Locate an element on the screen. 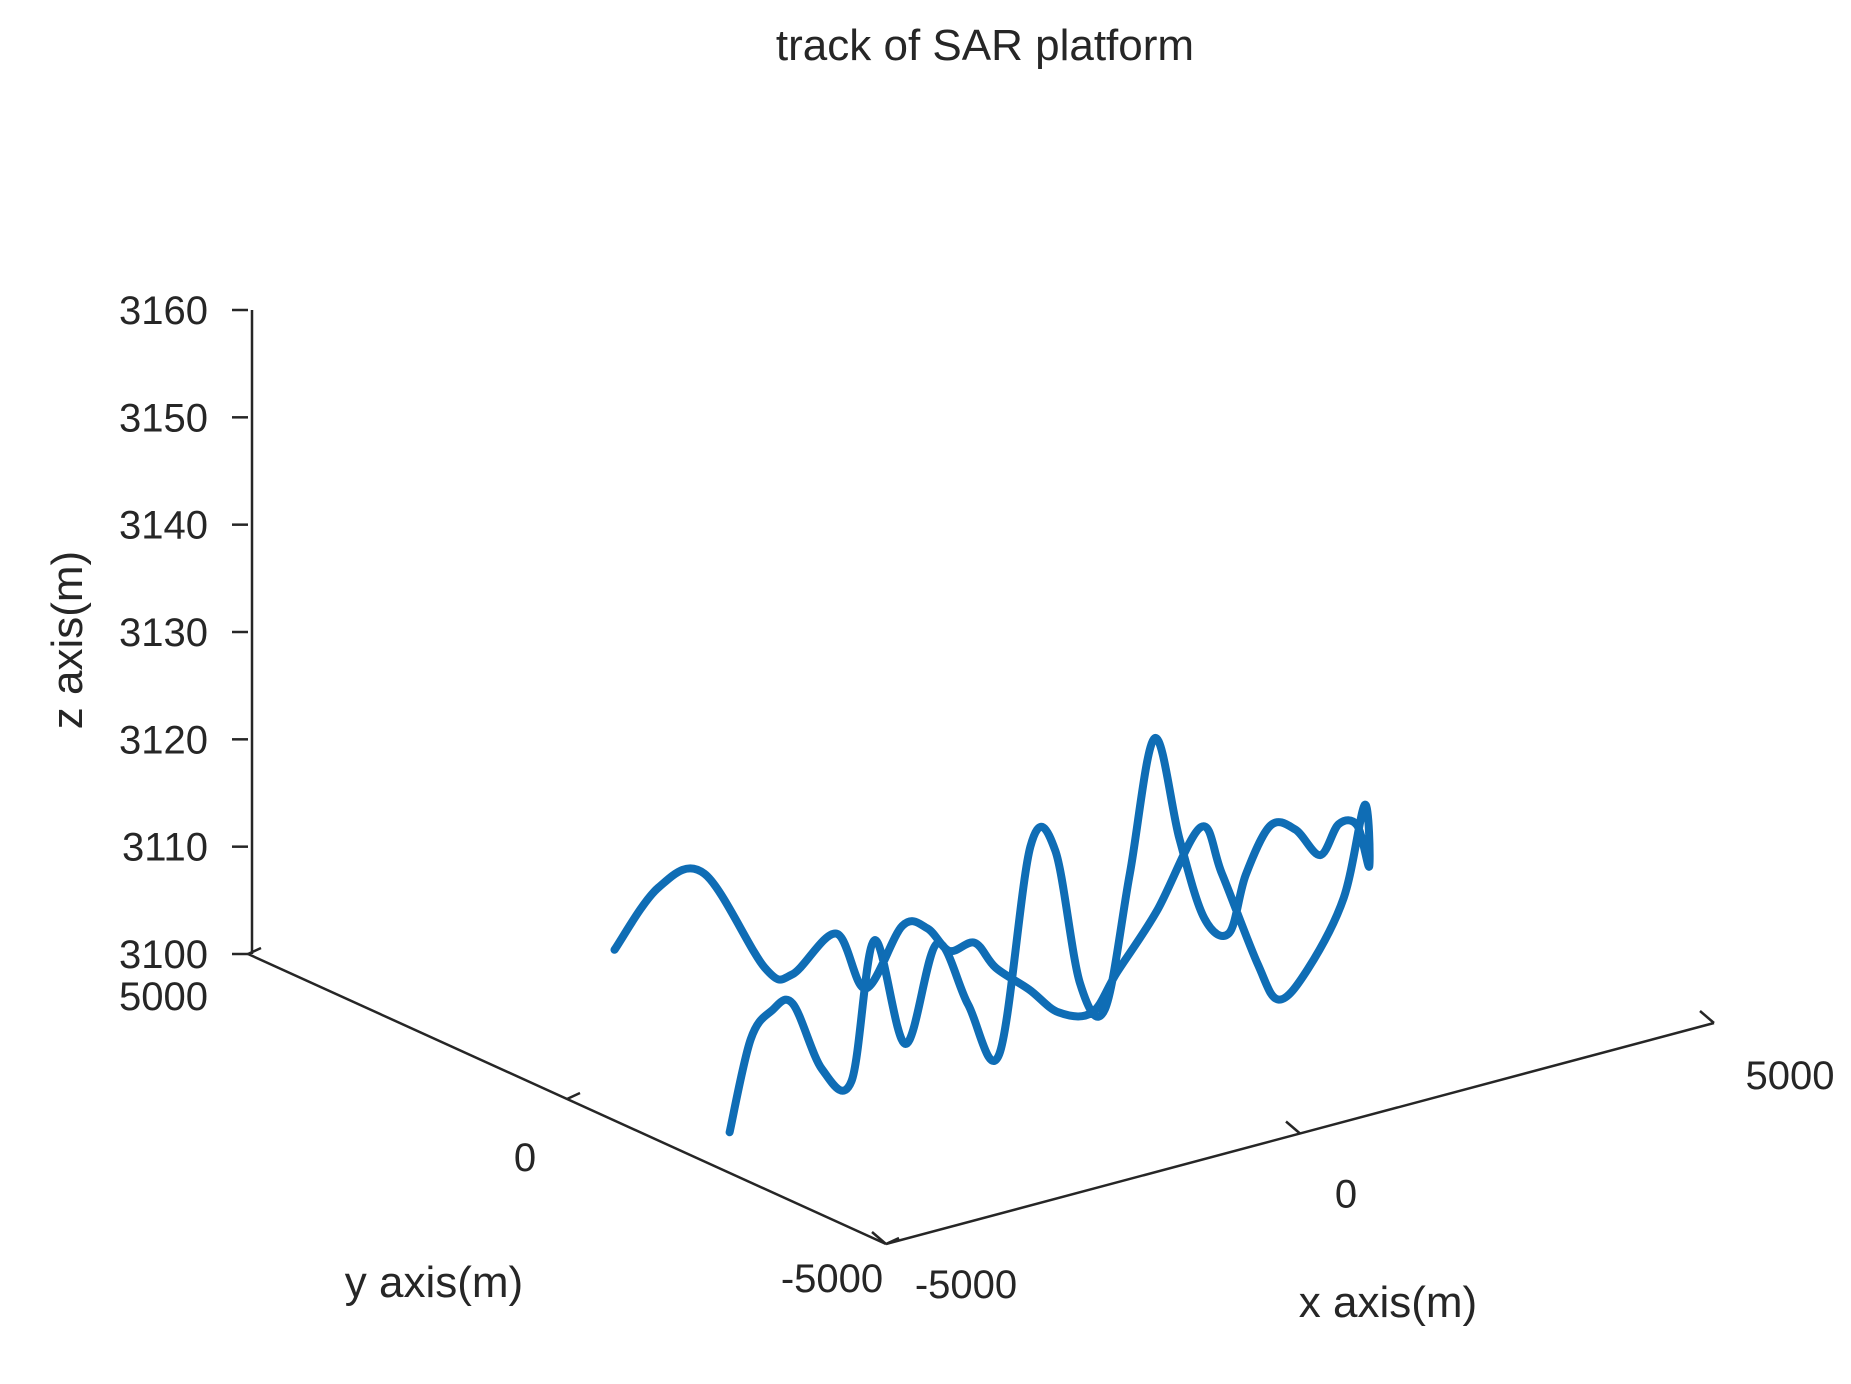 This screenshot has width=1851, height=1384. z-tick-label: 3150 is located at coordinates (163, 418).